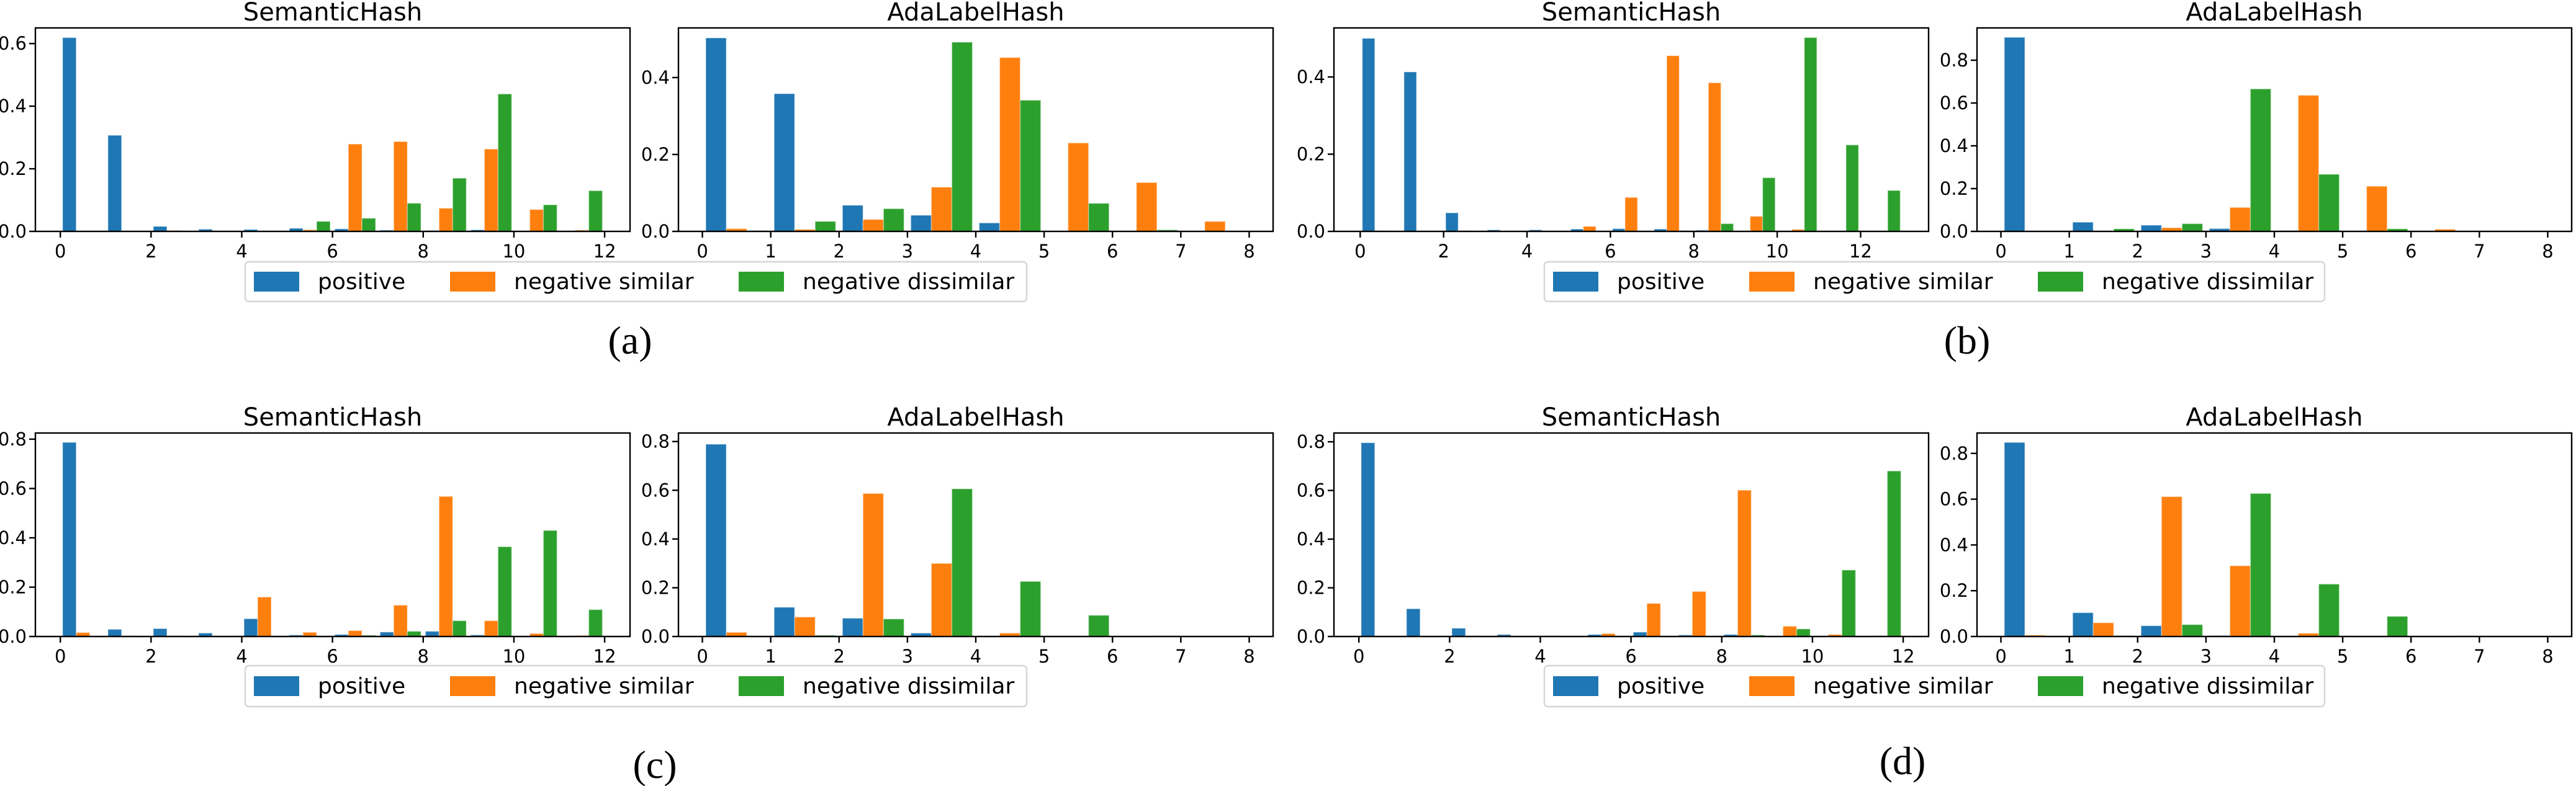 Image resolution: width=2576 pixels, height=786 pixels. I want to click on x-tick-label: 1, so click(770, 251).